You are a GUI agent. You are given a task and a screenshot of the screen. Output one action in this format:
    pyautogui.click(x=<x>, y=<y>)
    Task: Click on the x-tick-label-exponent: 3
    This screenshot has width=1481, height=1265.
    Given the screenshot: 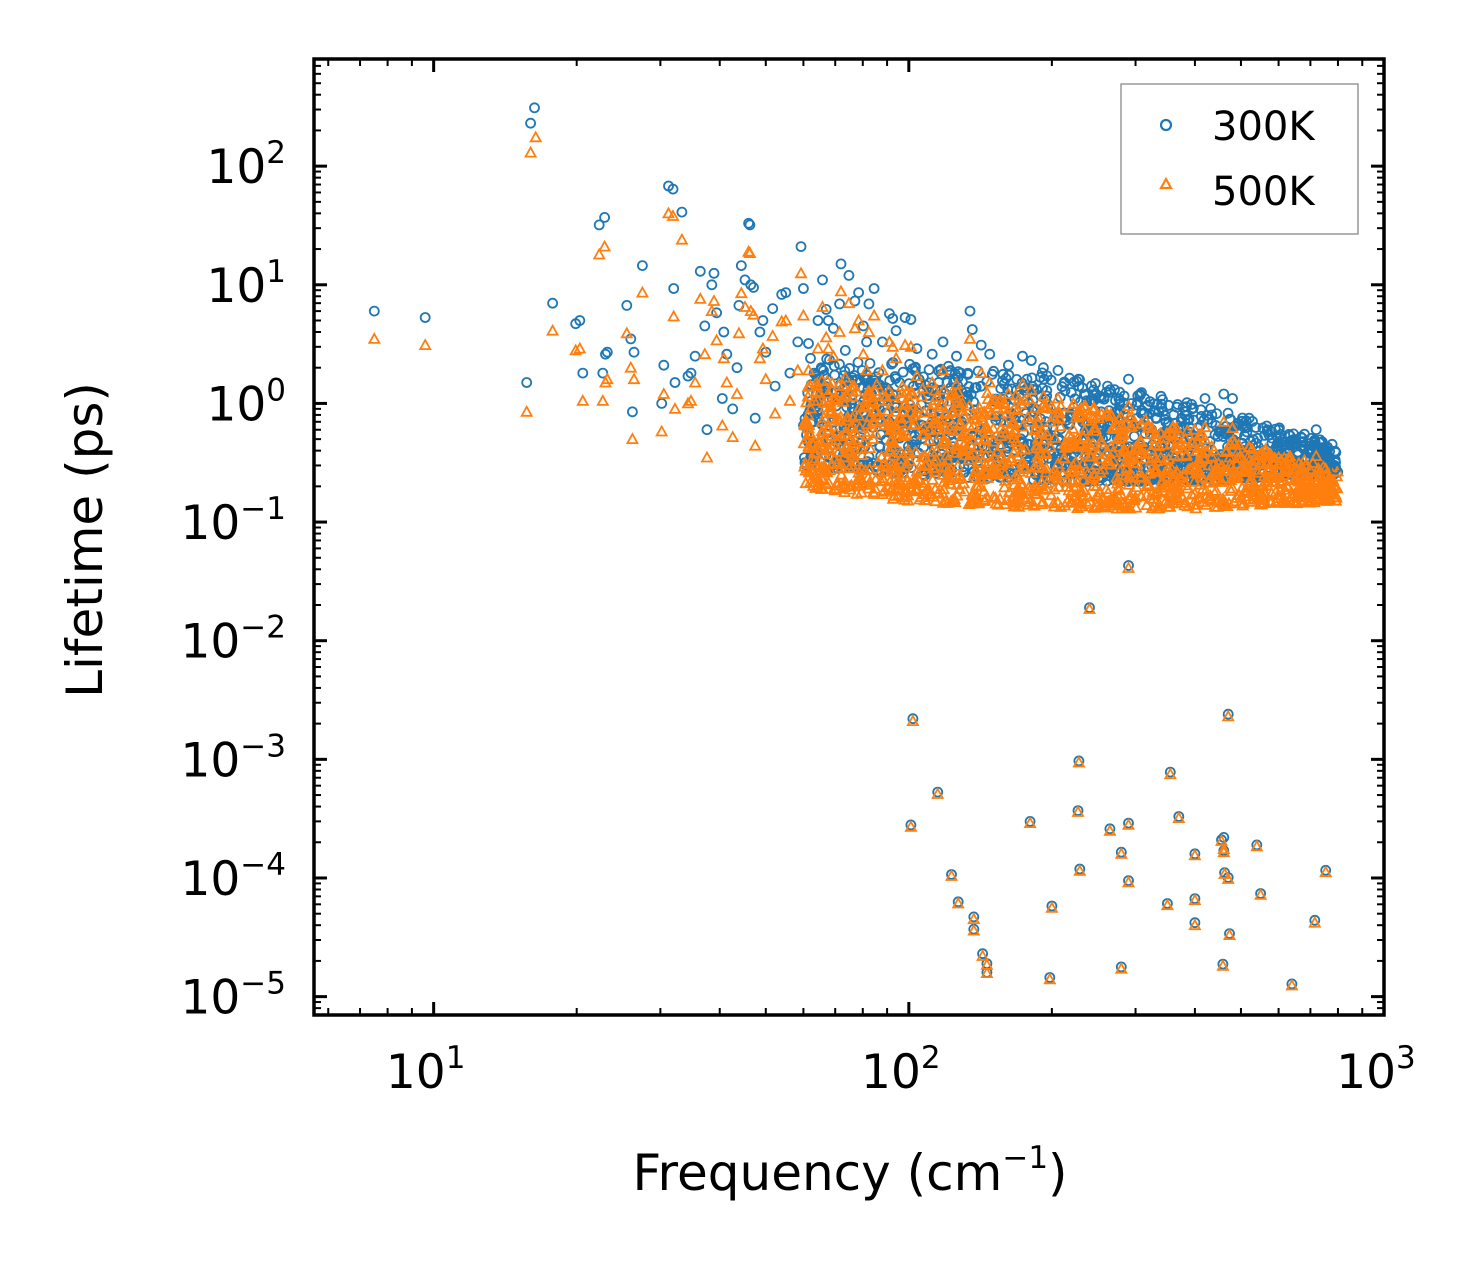 What is the action you would take?
    pyautogui.click(x=1406, y=1058)
    